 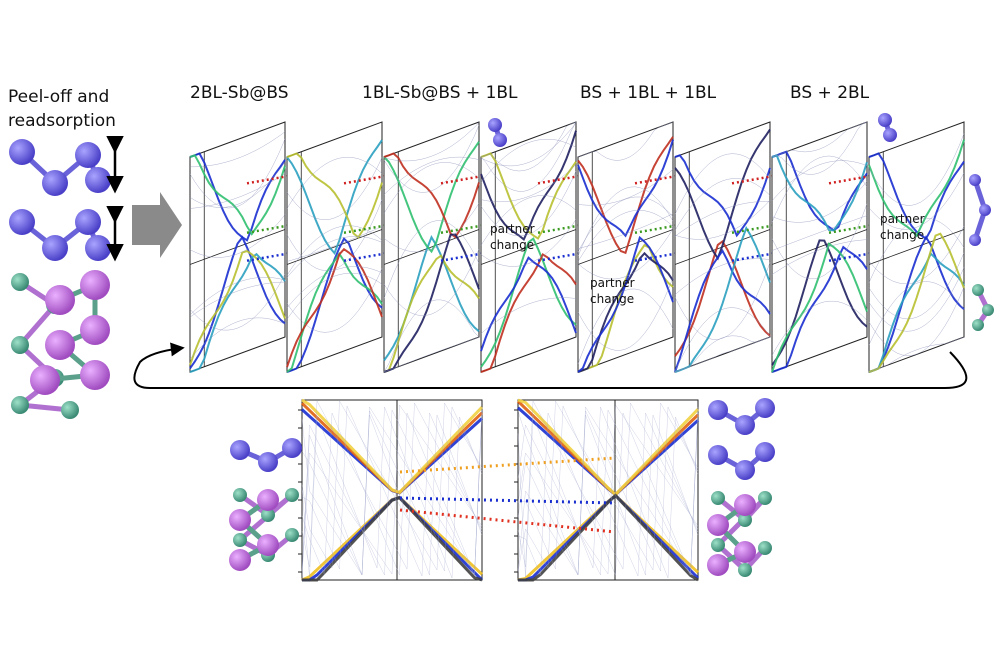 What do you see at coordinates (62, 121) in the screenshot?
I see `side-label: readsorption` at bounding box center [62, 121].